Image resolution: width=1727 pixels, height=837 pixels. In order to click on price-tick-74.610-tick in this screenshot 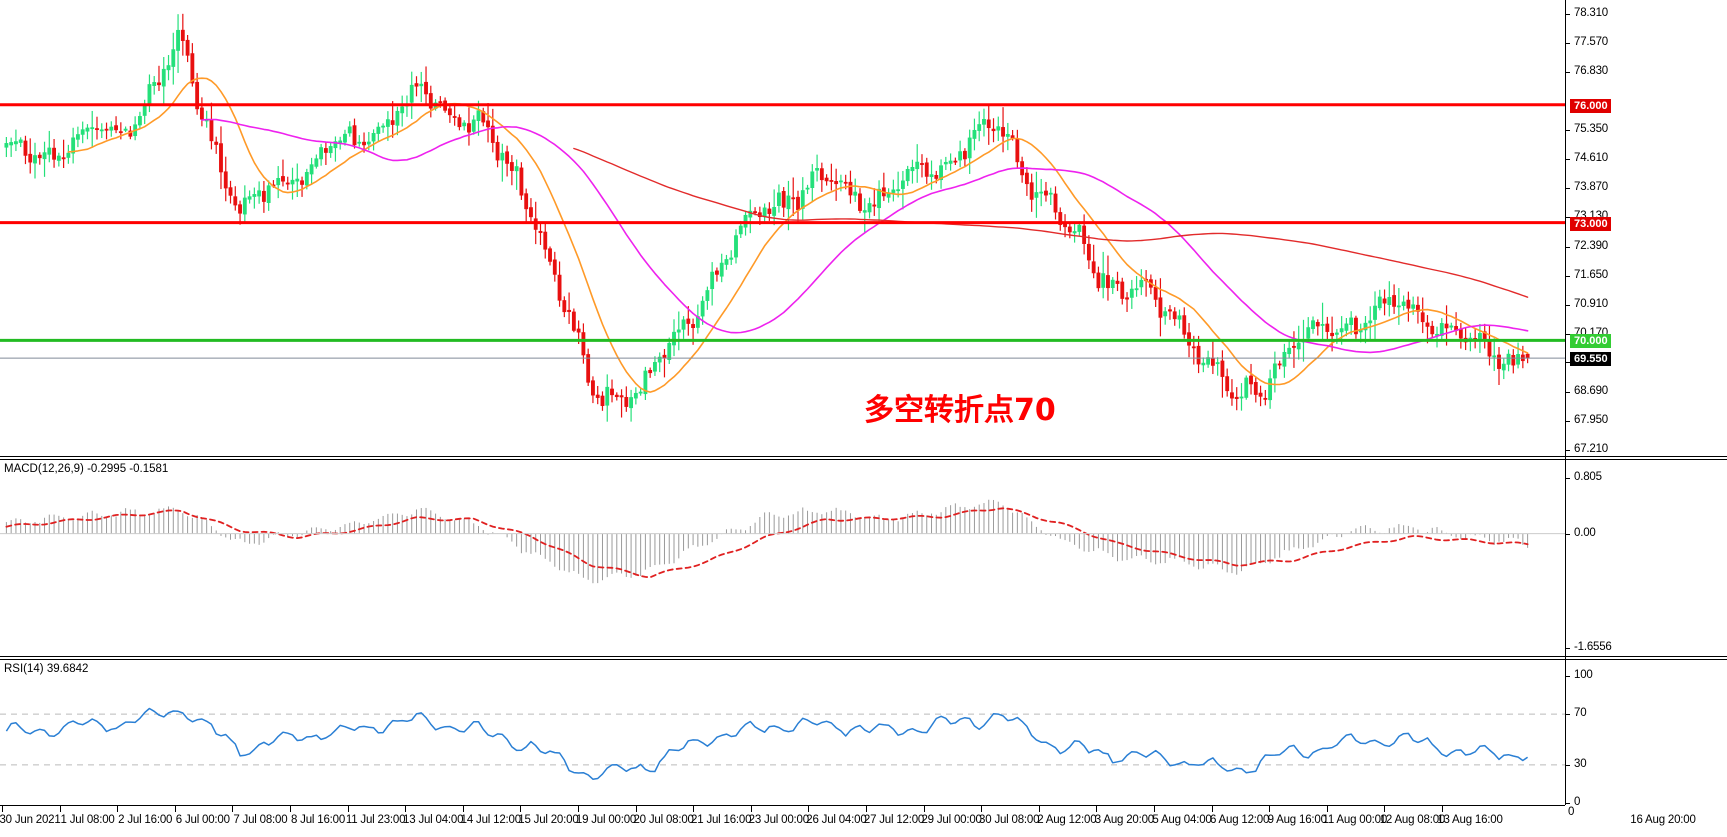, I will do `click(1568, 160)`.